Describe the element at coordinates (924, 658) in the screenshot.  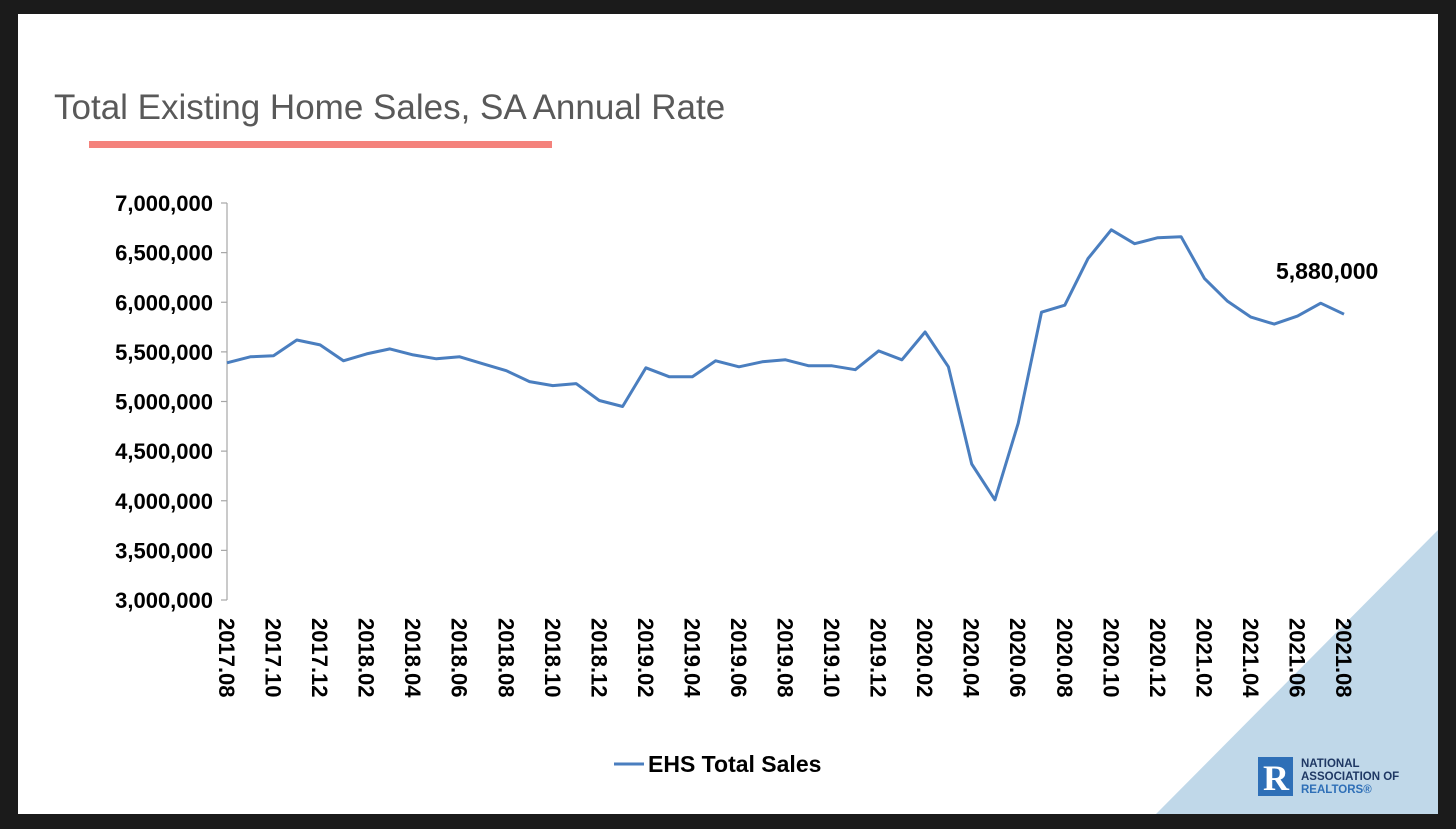
I see `x-tick-label: 2020.02` at that location.